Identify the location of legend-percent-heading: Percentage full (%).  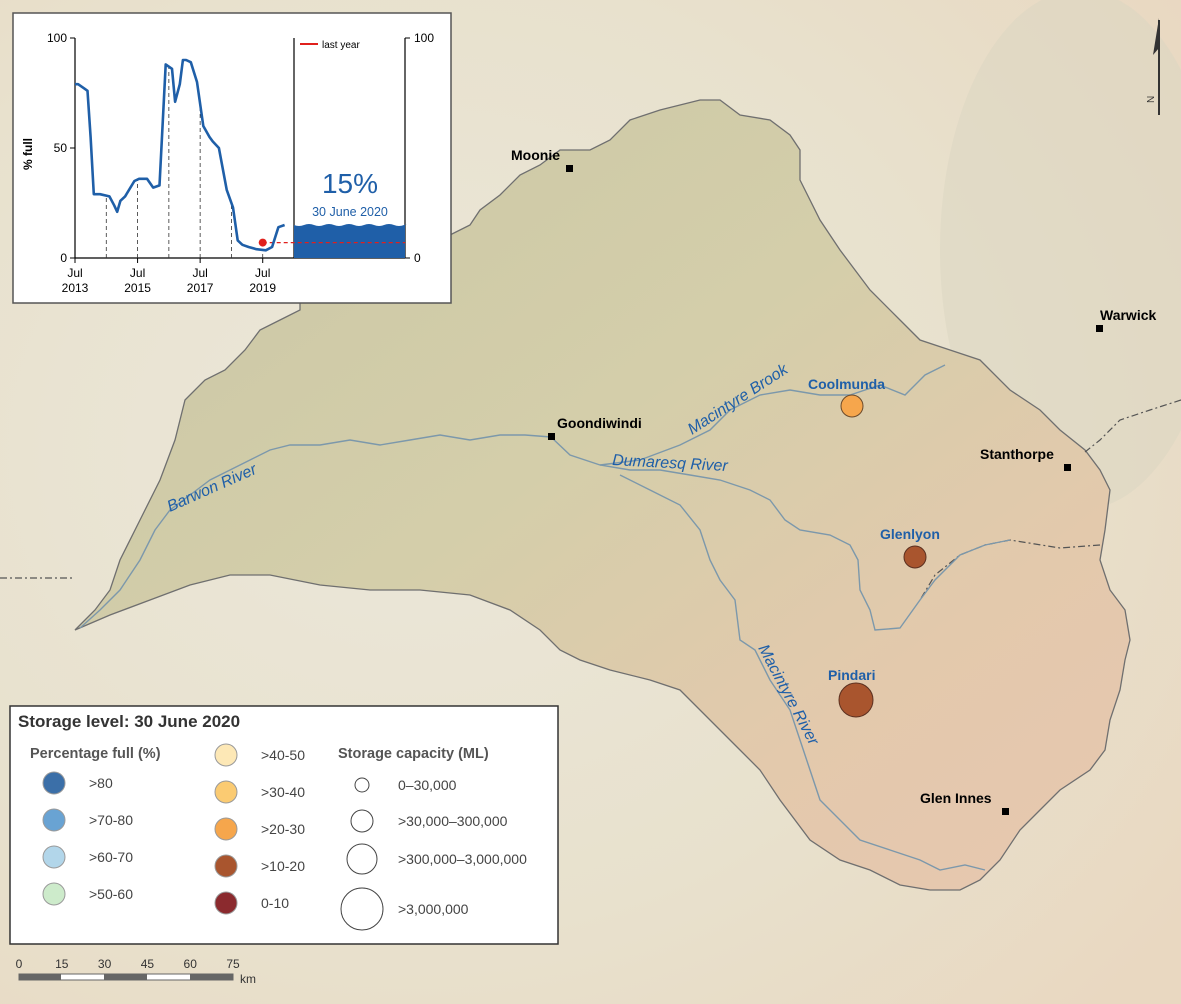
(95, 754).